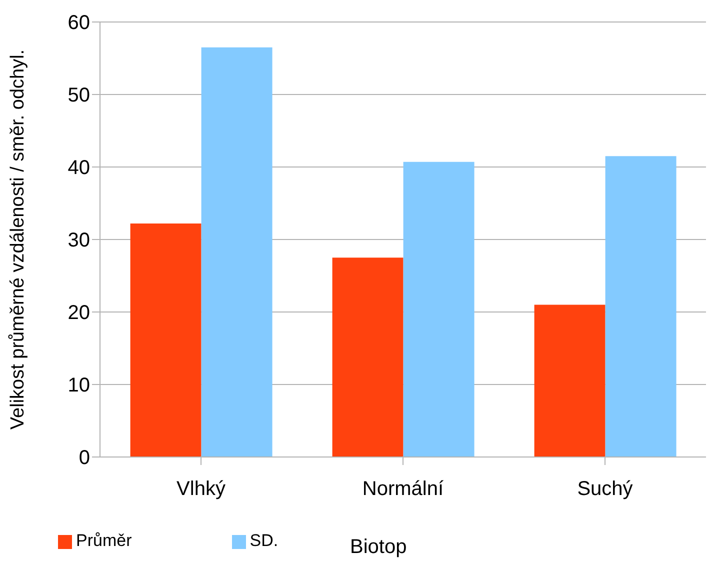 Image resolution: width=711 pixels, height=563 pixels. Describe the element at coordinates (79, 385) in the screenshot. I see `y-tick-label: 10` at that location.